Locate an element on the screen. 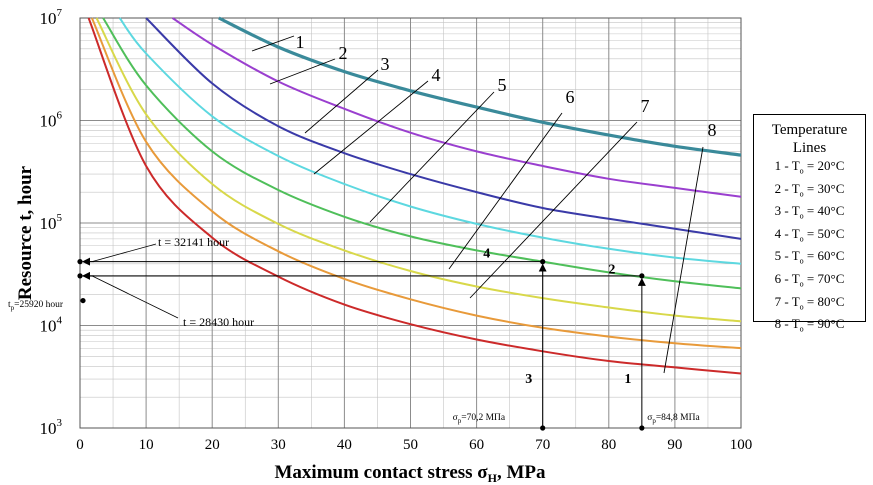 The width and height of the screenshot is (873, 485). legend-item-val: = 90°C is located at coordinates (824, 324).